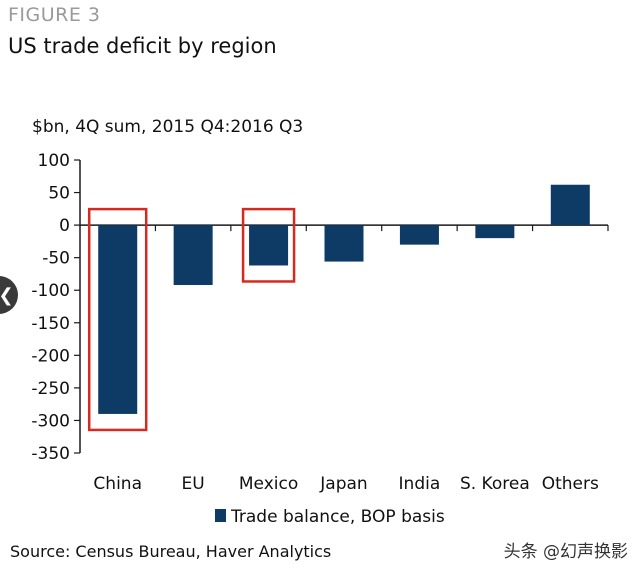 Image resolution: width=640 pixels, height=568 pixels. I want to click on chevron-left-icon: ❮, so click(9, 295).